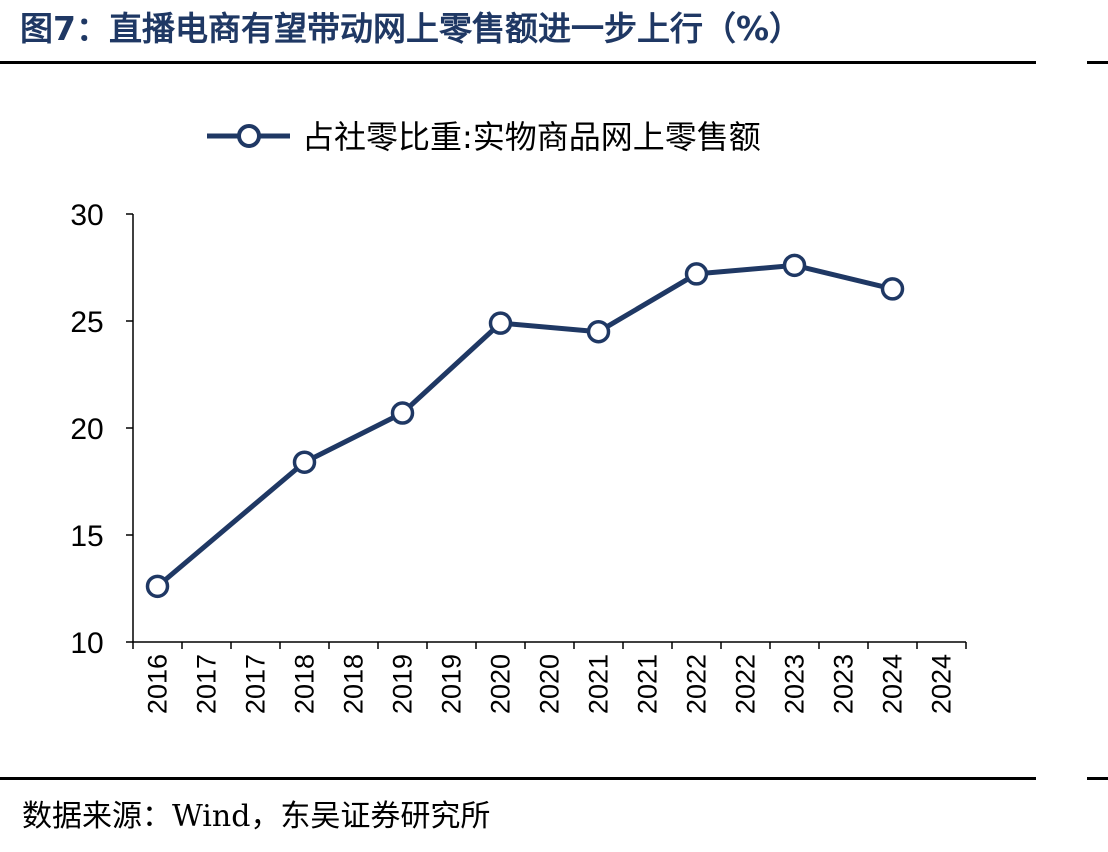  Describe the element at coordinates (86, 643) in the screenshot. I see `y-tick-label: 10` at that location.